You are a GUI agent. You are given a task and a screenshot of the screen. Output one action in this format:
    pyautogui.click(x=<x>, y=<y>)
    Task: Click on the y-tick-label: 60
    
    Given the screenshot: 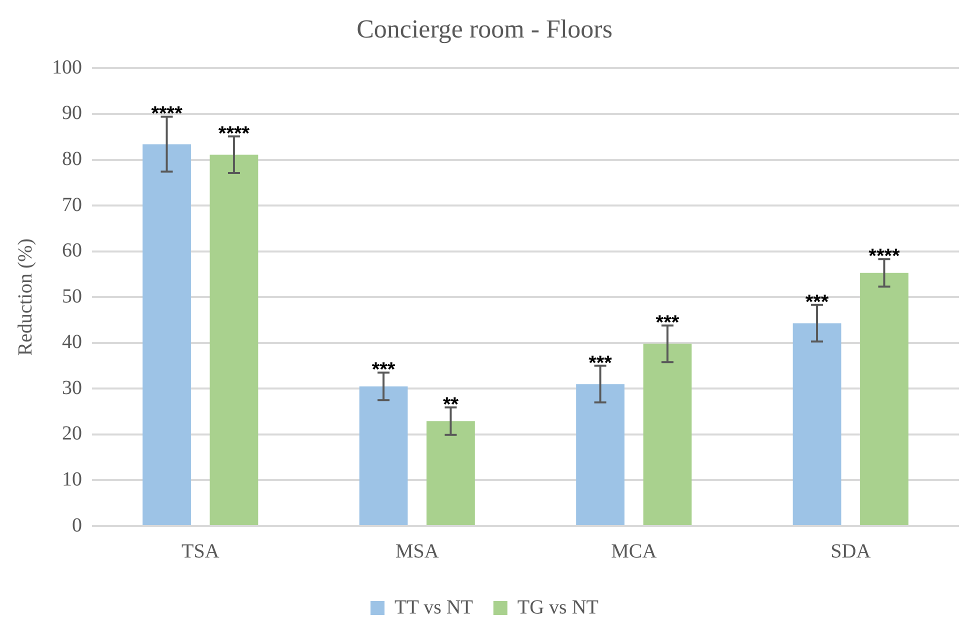 What is the action you would take?
    pyautogui.click(x=72, y=251)
    